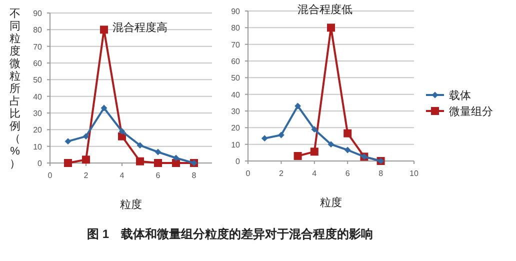 The height and width of the screenshot is (261, 516). What do you see at coordinates (140, 27) in the screenshot?
I see `text: 混合程度高` at bounding box center [140, 27].